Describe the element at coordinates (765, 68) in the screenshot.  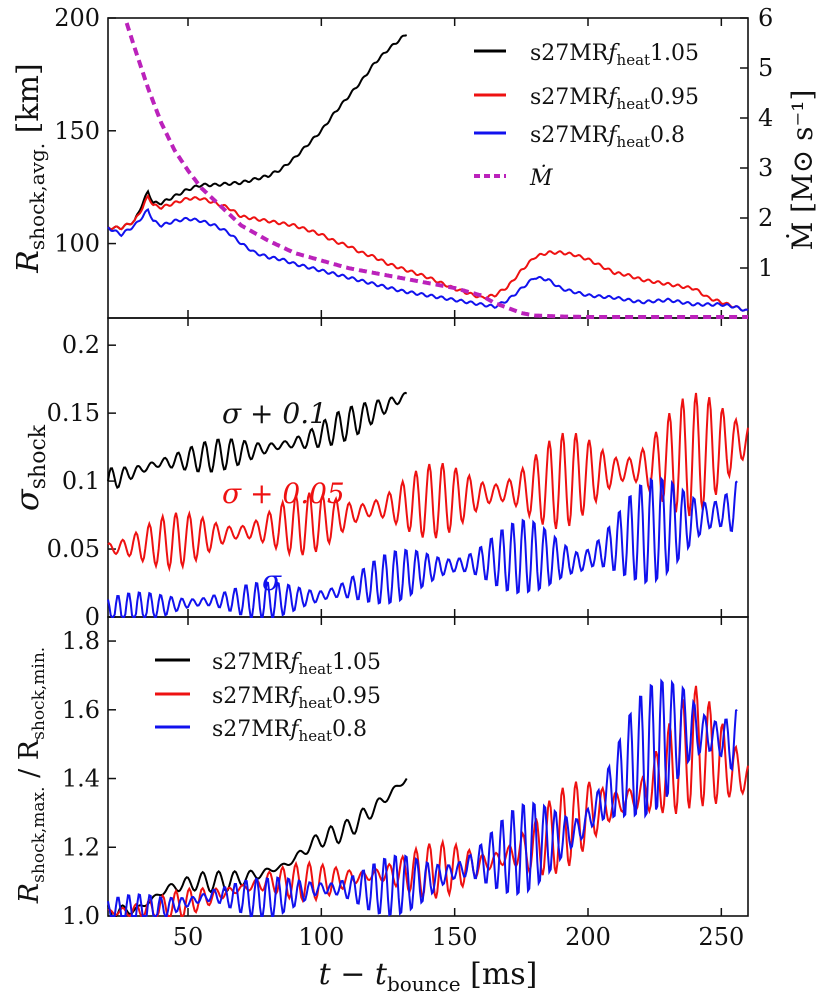
I see `top-y2-tick-label-5: 5` at that location.